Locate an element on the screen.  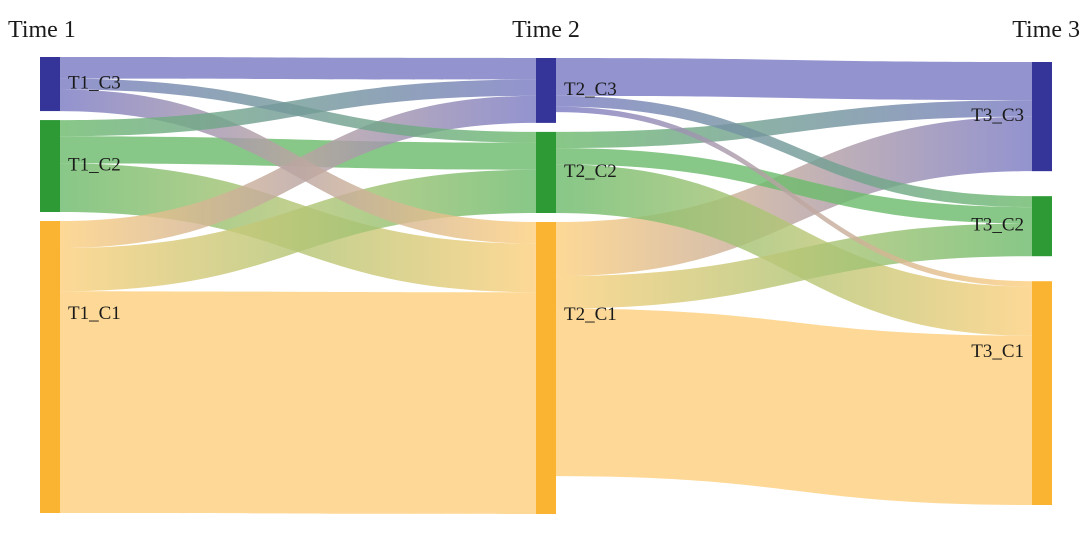
link-t2-c3-to-t3-c2 is located at coordinates (794, 151).